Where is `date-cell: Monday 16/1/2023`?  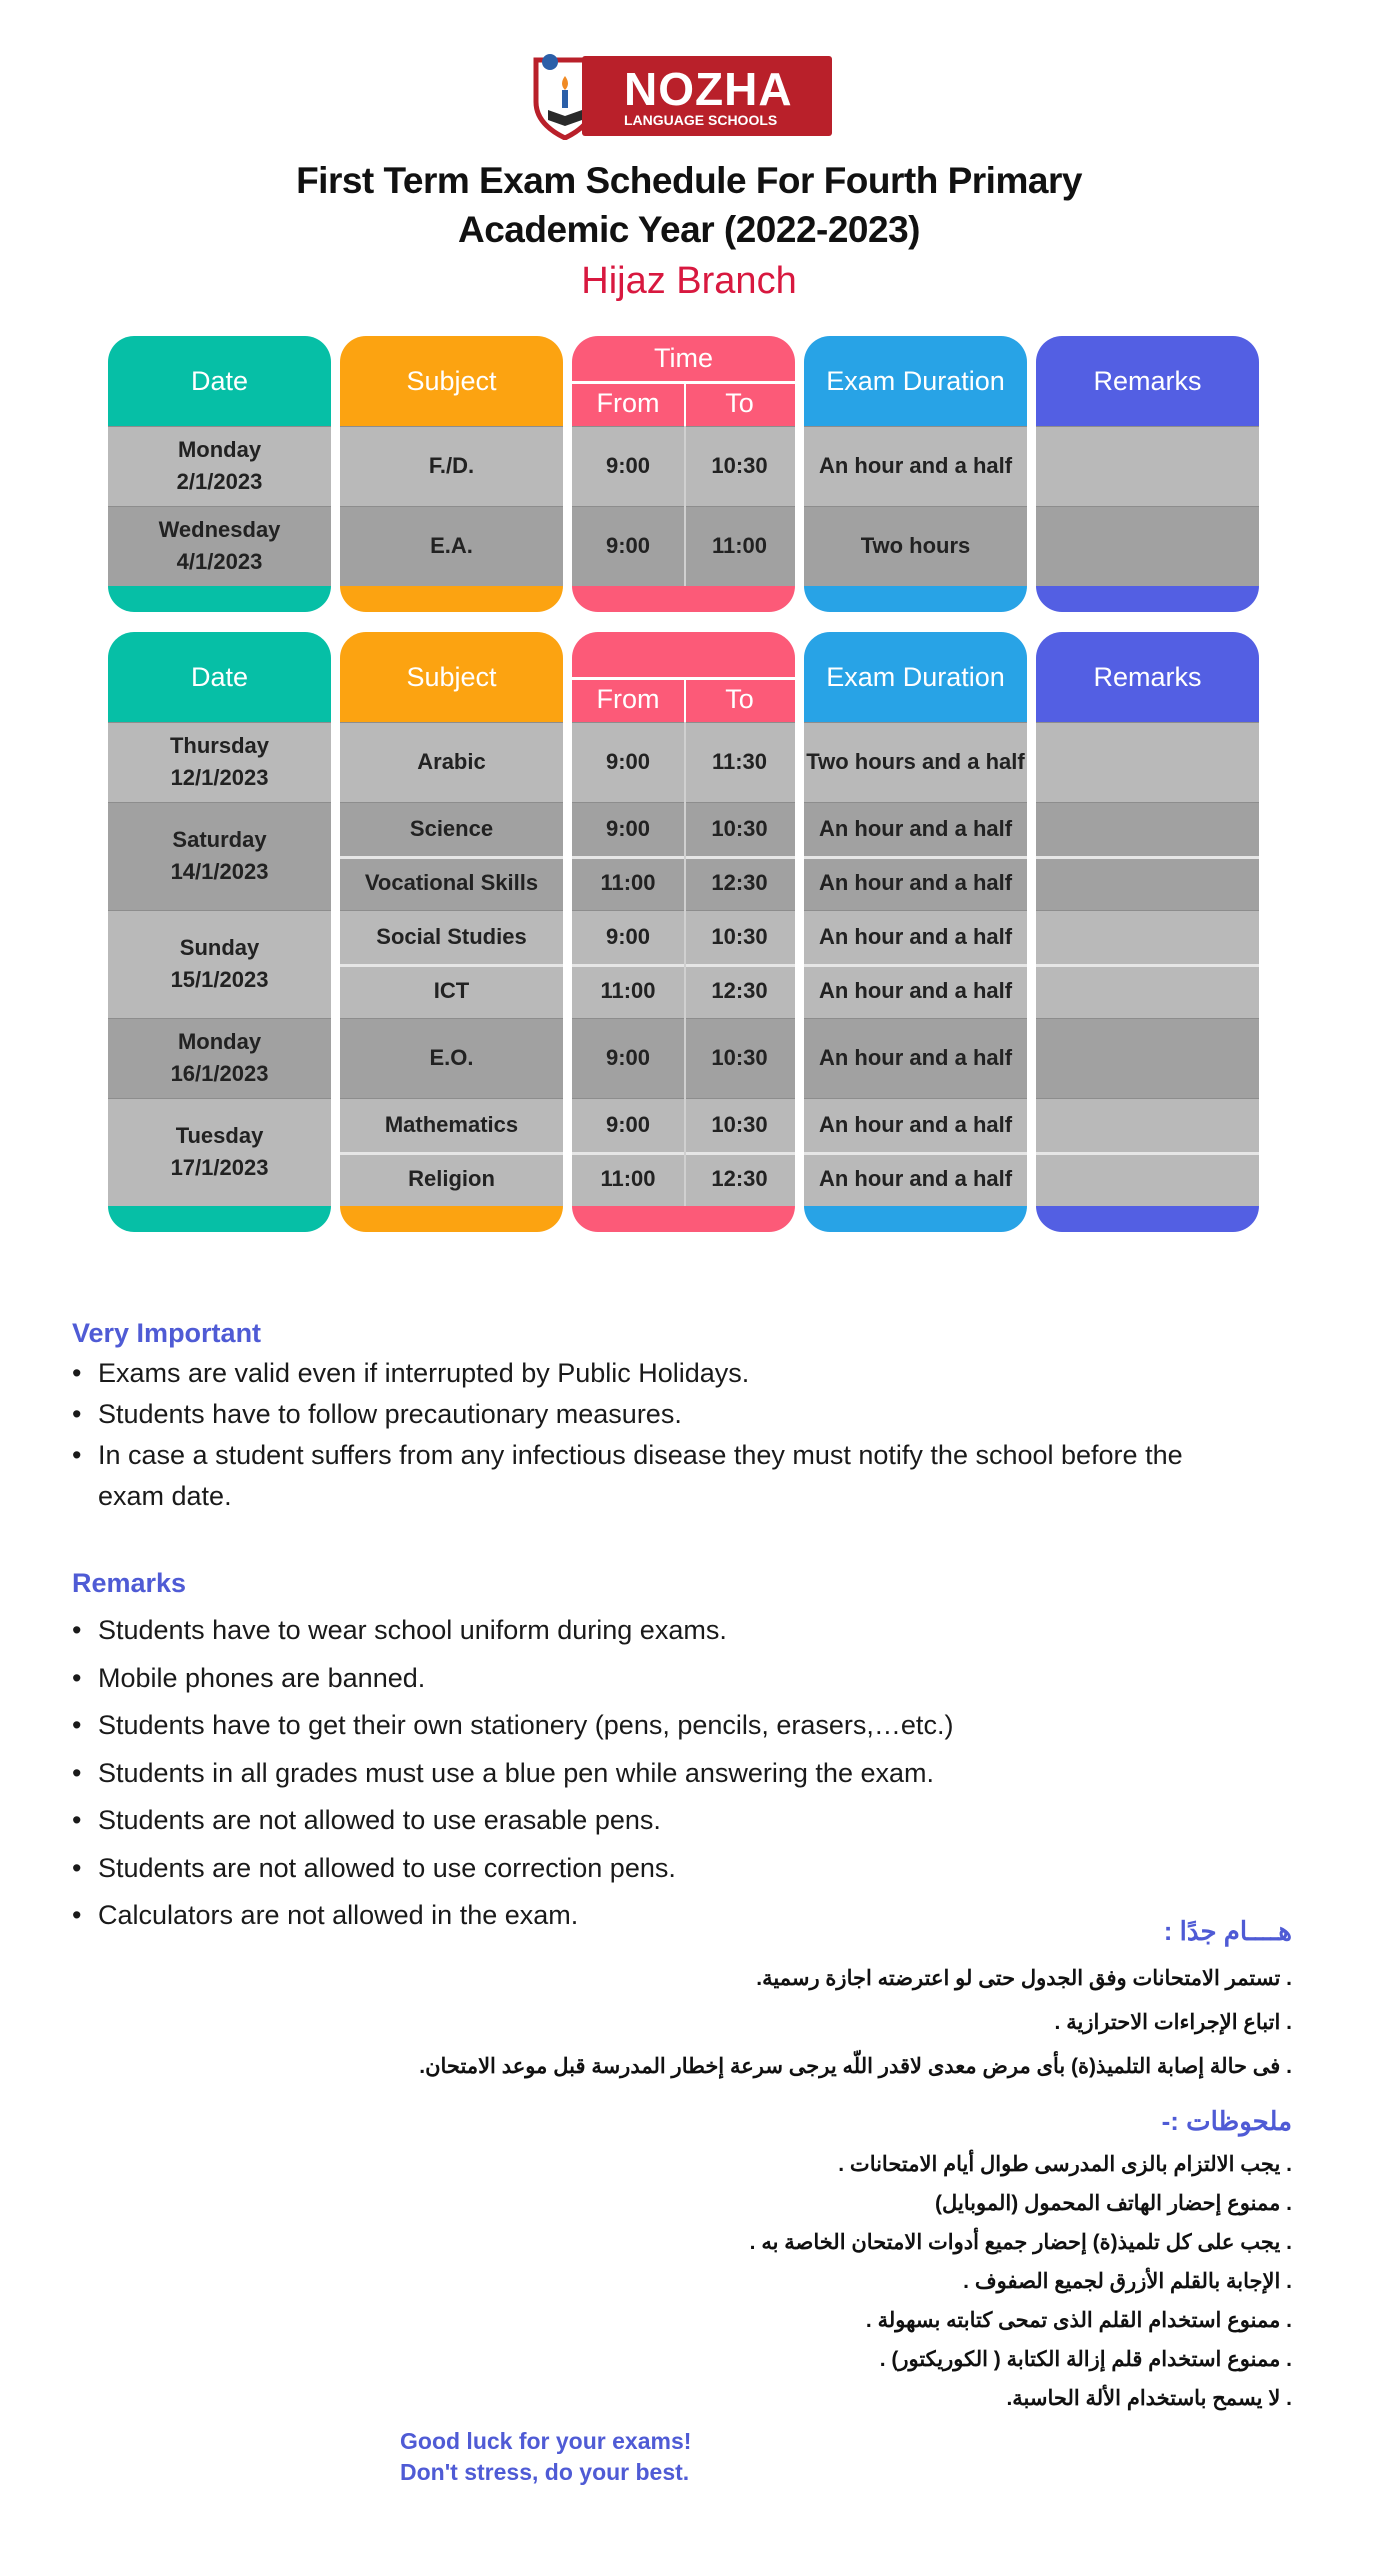
date-cell: Monday 16/1/2023 is located at coordinates (219, 1058).